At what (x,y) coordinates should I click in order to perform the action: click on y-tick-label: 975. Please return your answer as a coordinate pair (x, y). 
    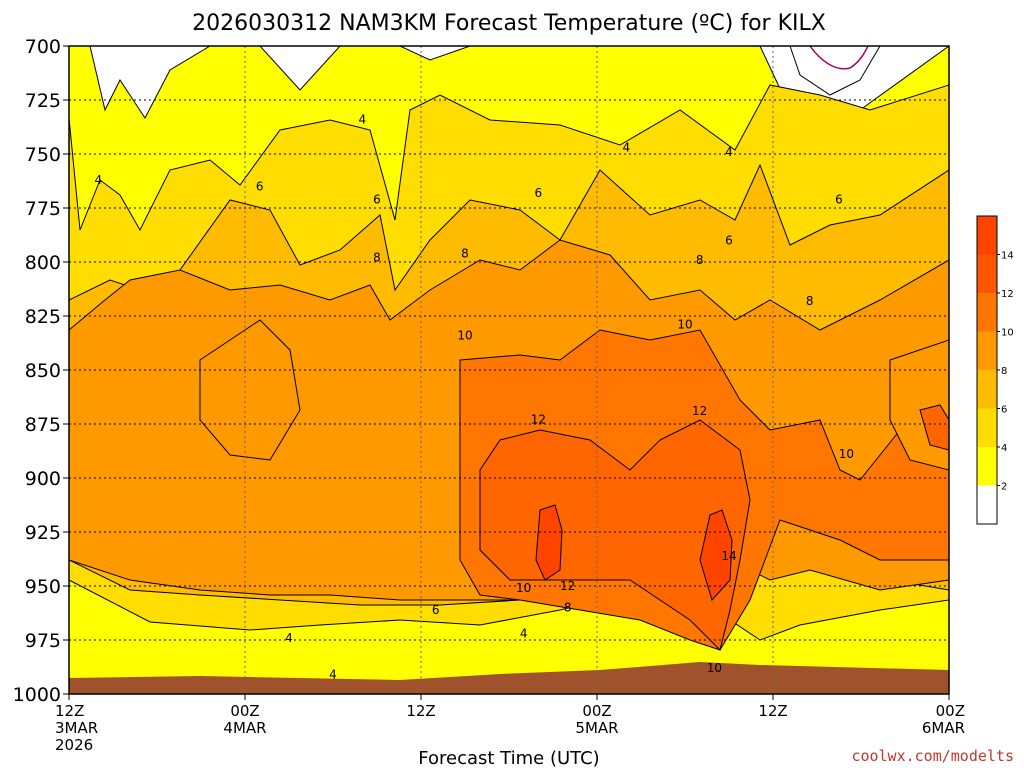
    Looking at the image, I should click on (43, 641).